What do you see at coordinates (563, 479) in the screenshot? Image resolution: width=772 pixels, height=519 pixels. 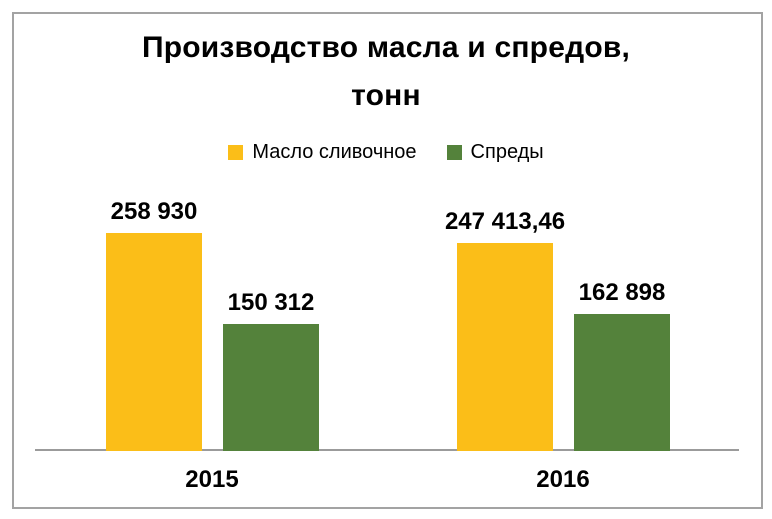 I see `category-label-2016: 2016` at bounding box center [563, 479].